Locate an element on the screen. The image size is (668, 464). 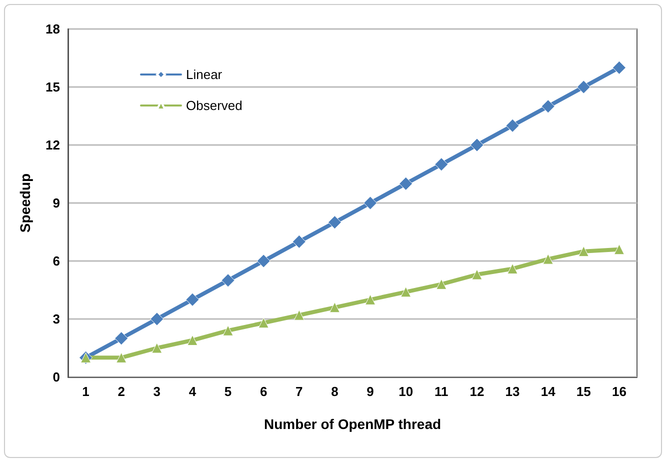
x-tick-label: 8 is located at coordinates (334, 391).